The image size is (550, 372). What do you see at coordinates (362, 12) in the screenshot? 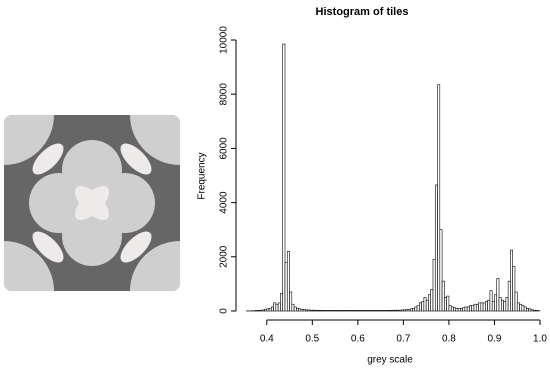
I see `chart-title: Histogram of tiles` at bounding box center [362, 12].